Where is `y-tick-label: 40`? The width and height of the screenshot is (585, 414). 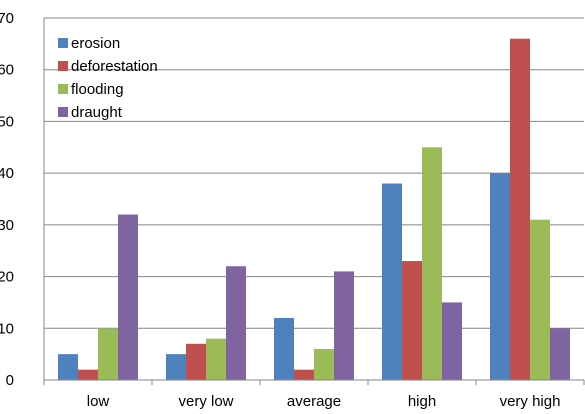
y-tick-label: 40 is located at coordinates (7, 173).